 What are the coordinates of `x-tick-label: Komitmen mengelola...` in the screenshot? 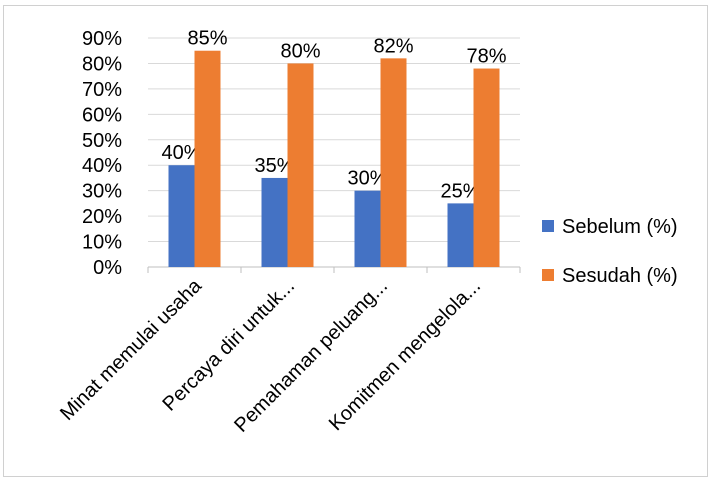 It's located at (405, 355).